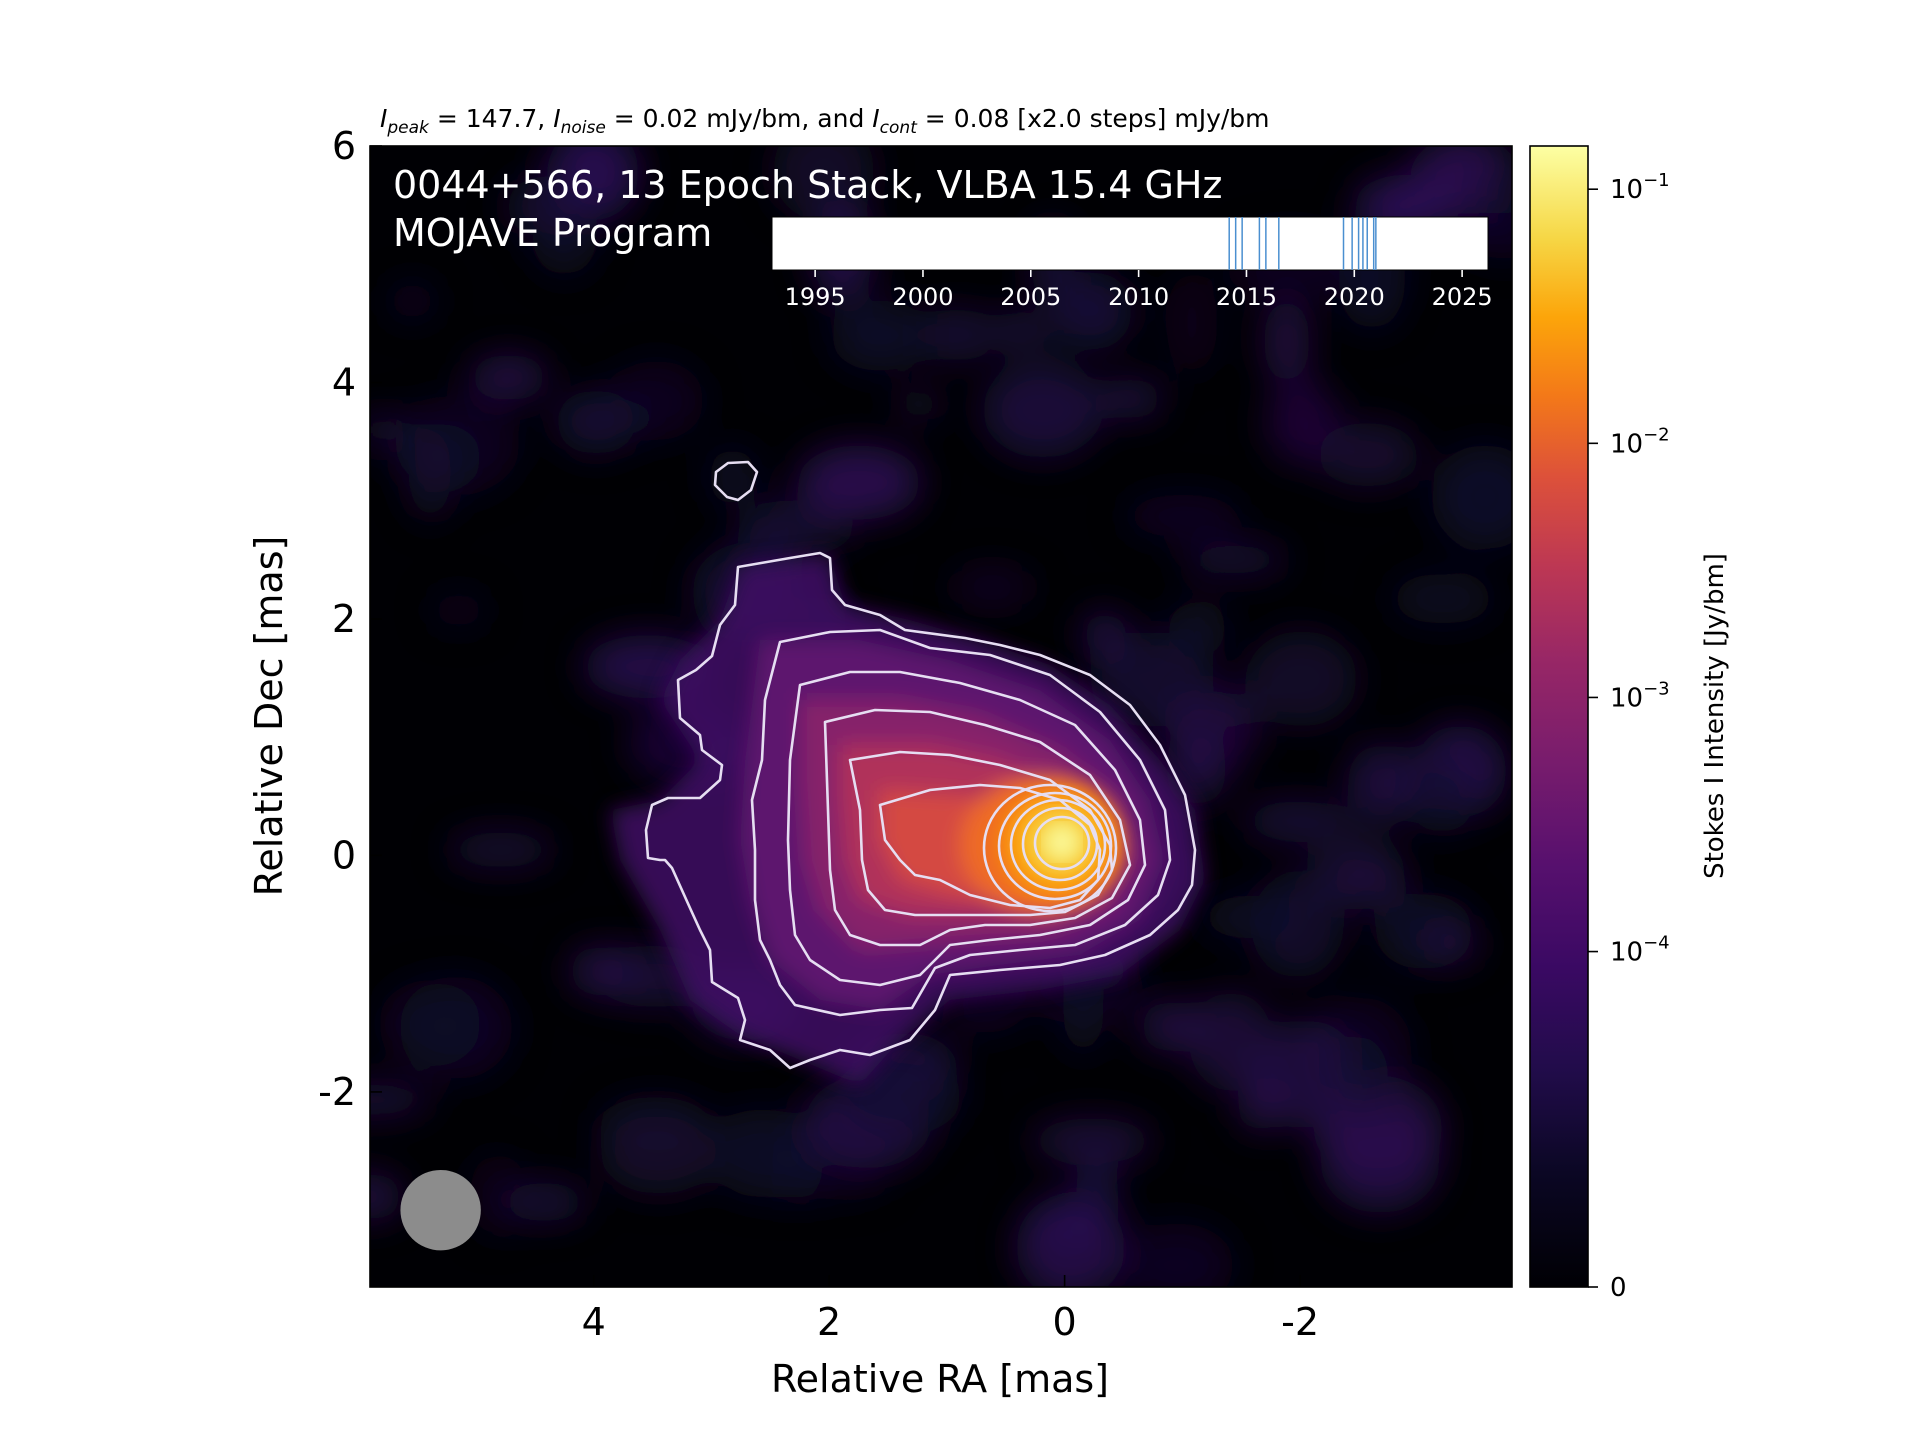 This screenshot has width=1920, height=1444. Describe the element at coordinates (440, 1210) in the screenshot. I see `beam-ellipse` at that location.